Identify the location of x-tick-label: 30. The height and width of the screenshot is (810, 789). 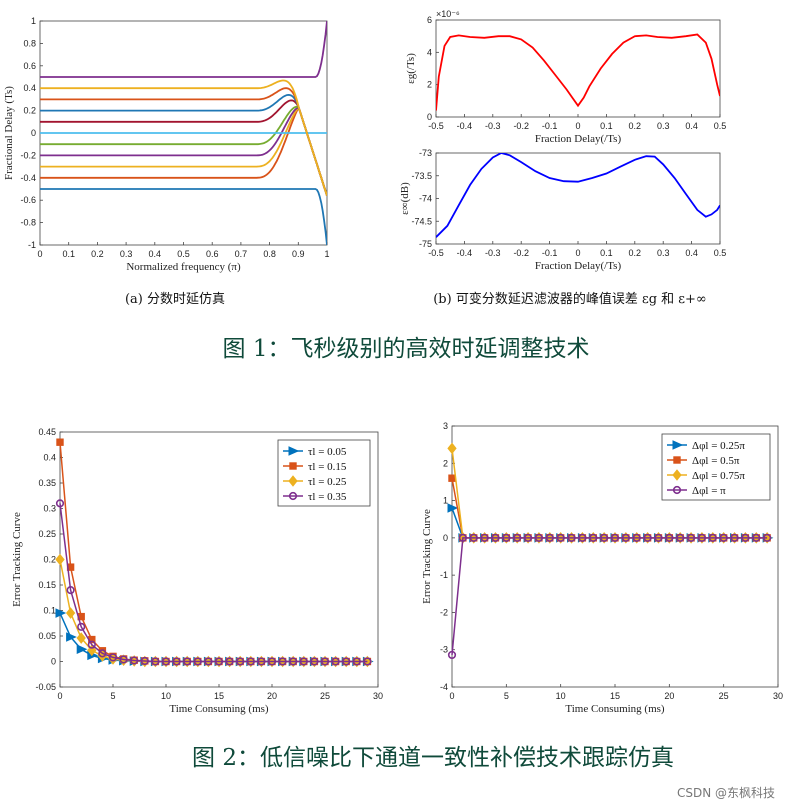
(378, 696).